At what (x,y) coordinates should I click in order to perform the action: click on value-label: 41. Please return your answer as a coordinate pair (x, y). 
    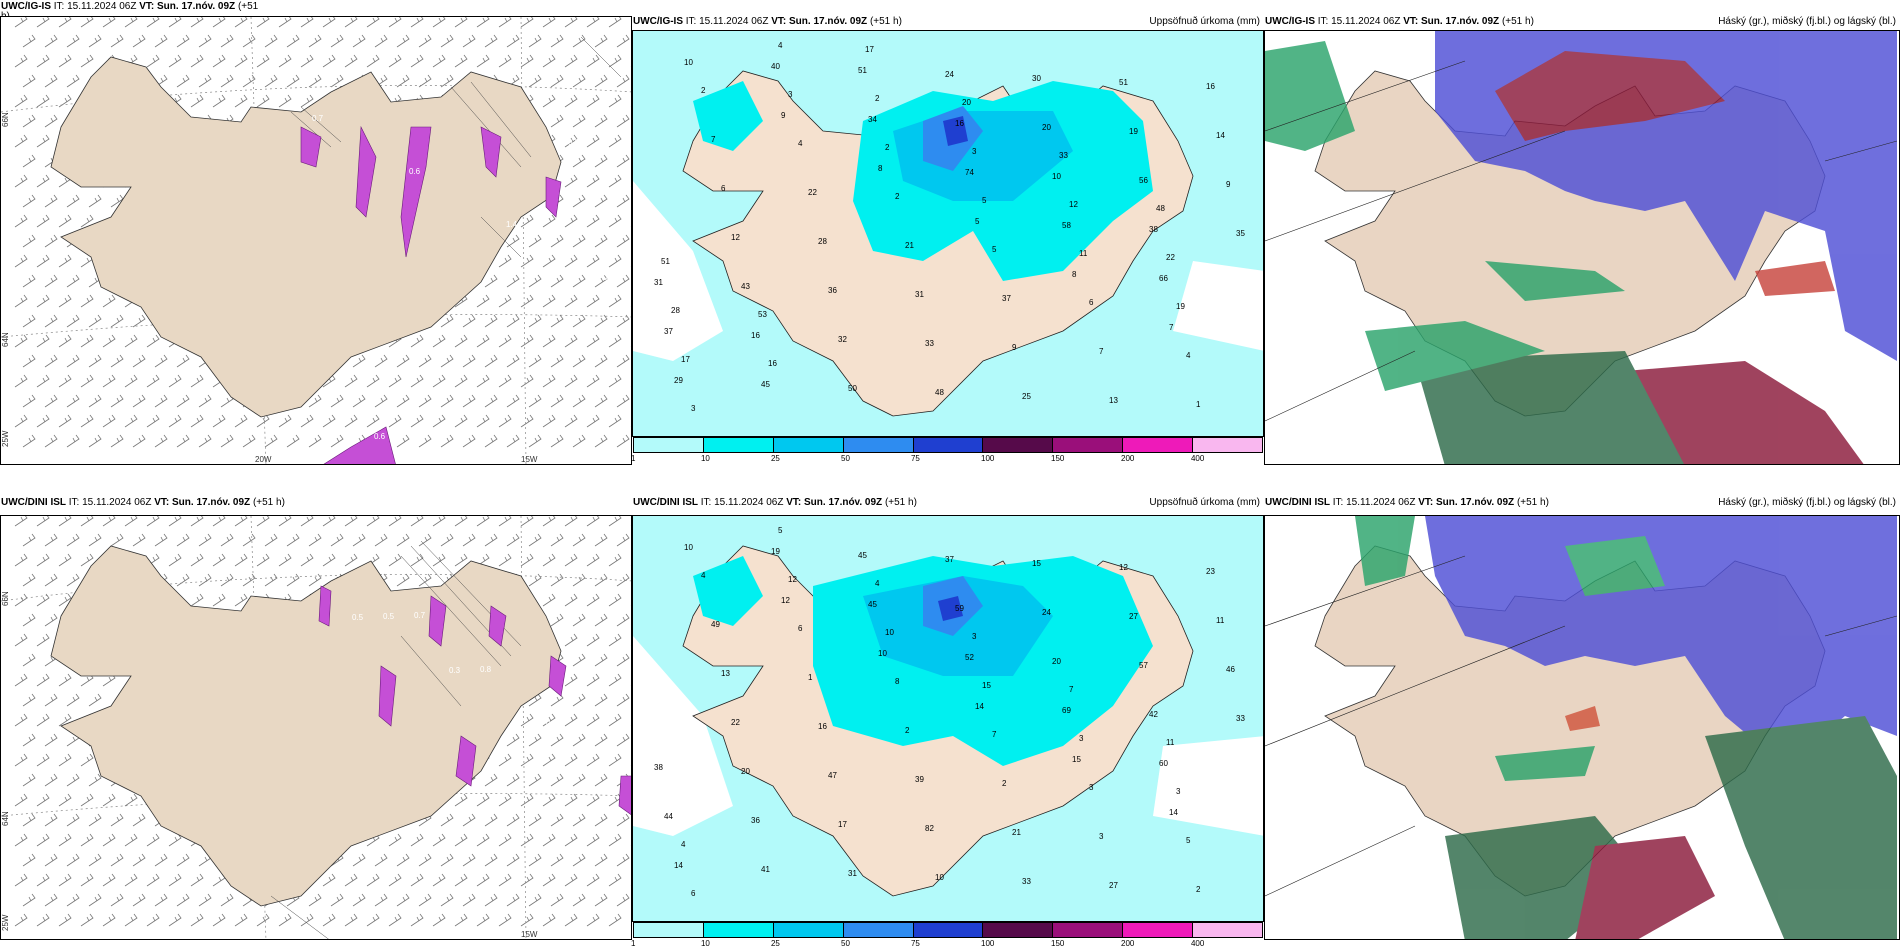
    Looking at the image, I should click on (765, 869).